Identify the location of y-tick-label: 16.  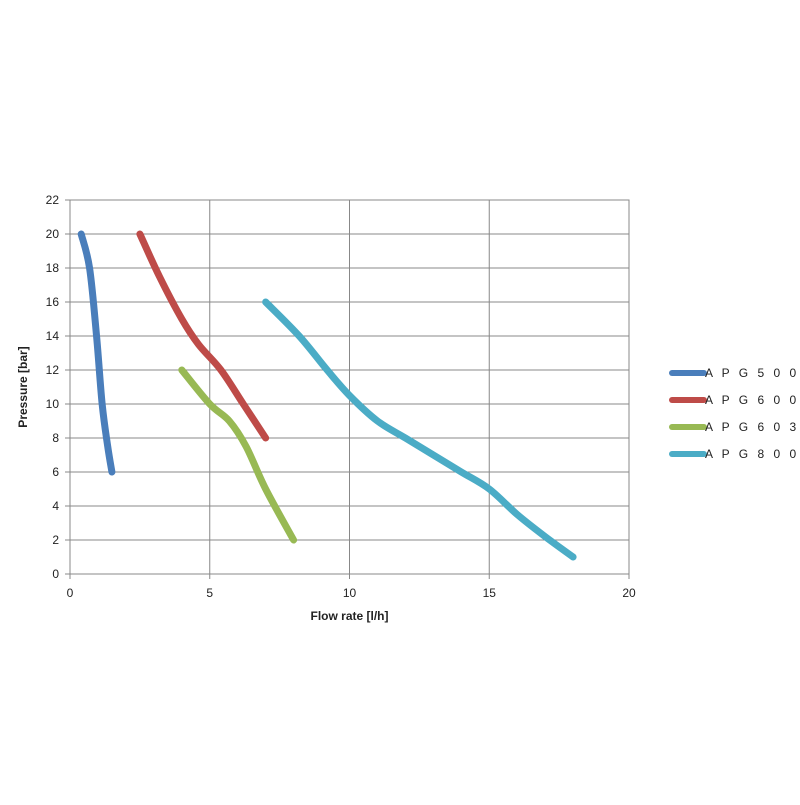
(53, 302).